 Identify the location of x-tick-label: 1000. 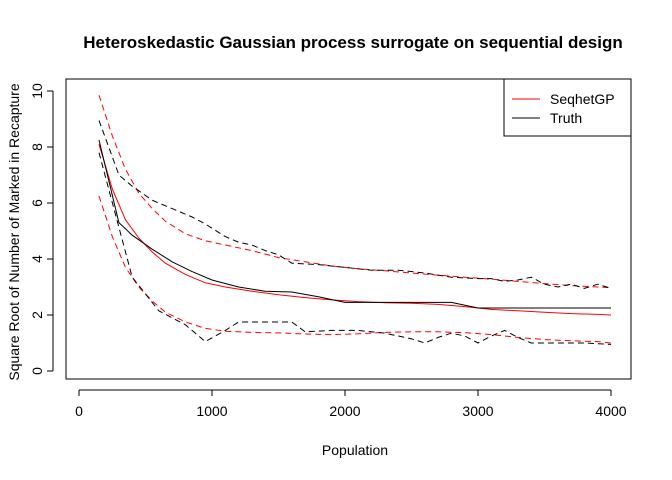
(211, 411).